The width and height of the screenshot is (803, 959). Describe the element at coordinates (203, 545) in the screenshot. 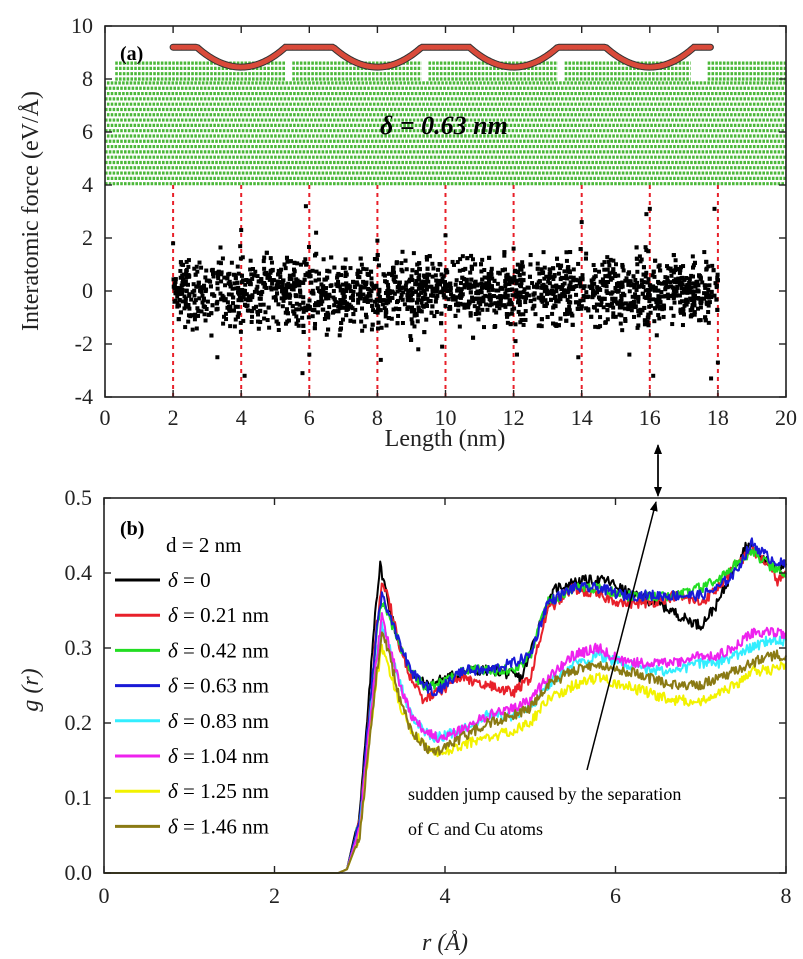

I see `panel-b-subtitle: d = 2 nm` at that location.